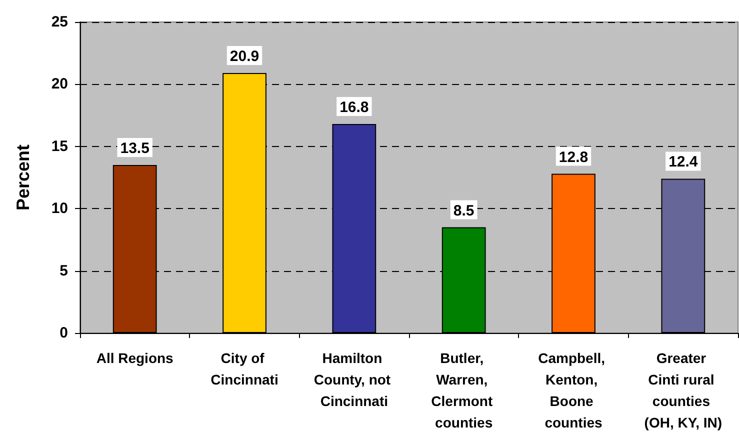  Describe the element at coordinates (245, 57) in the screenshot. I see `data-label: 20.9` at that location.